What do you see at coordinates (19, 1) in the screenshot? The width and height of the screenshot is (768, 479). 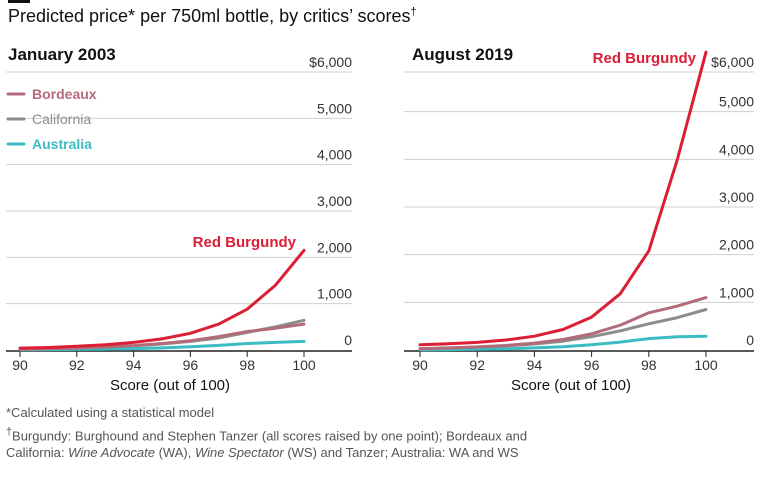 I see `top-rule` at bounding box center [19, 1].